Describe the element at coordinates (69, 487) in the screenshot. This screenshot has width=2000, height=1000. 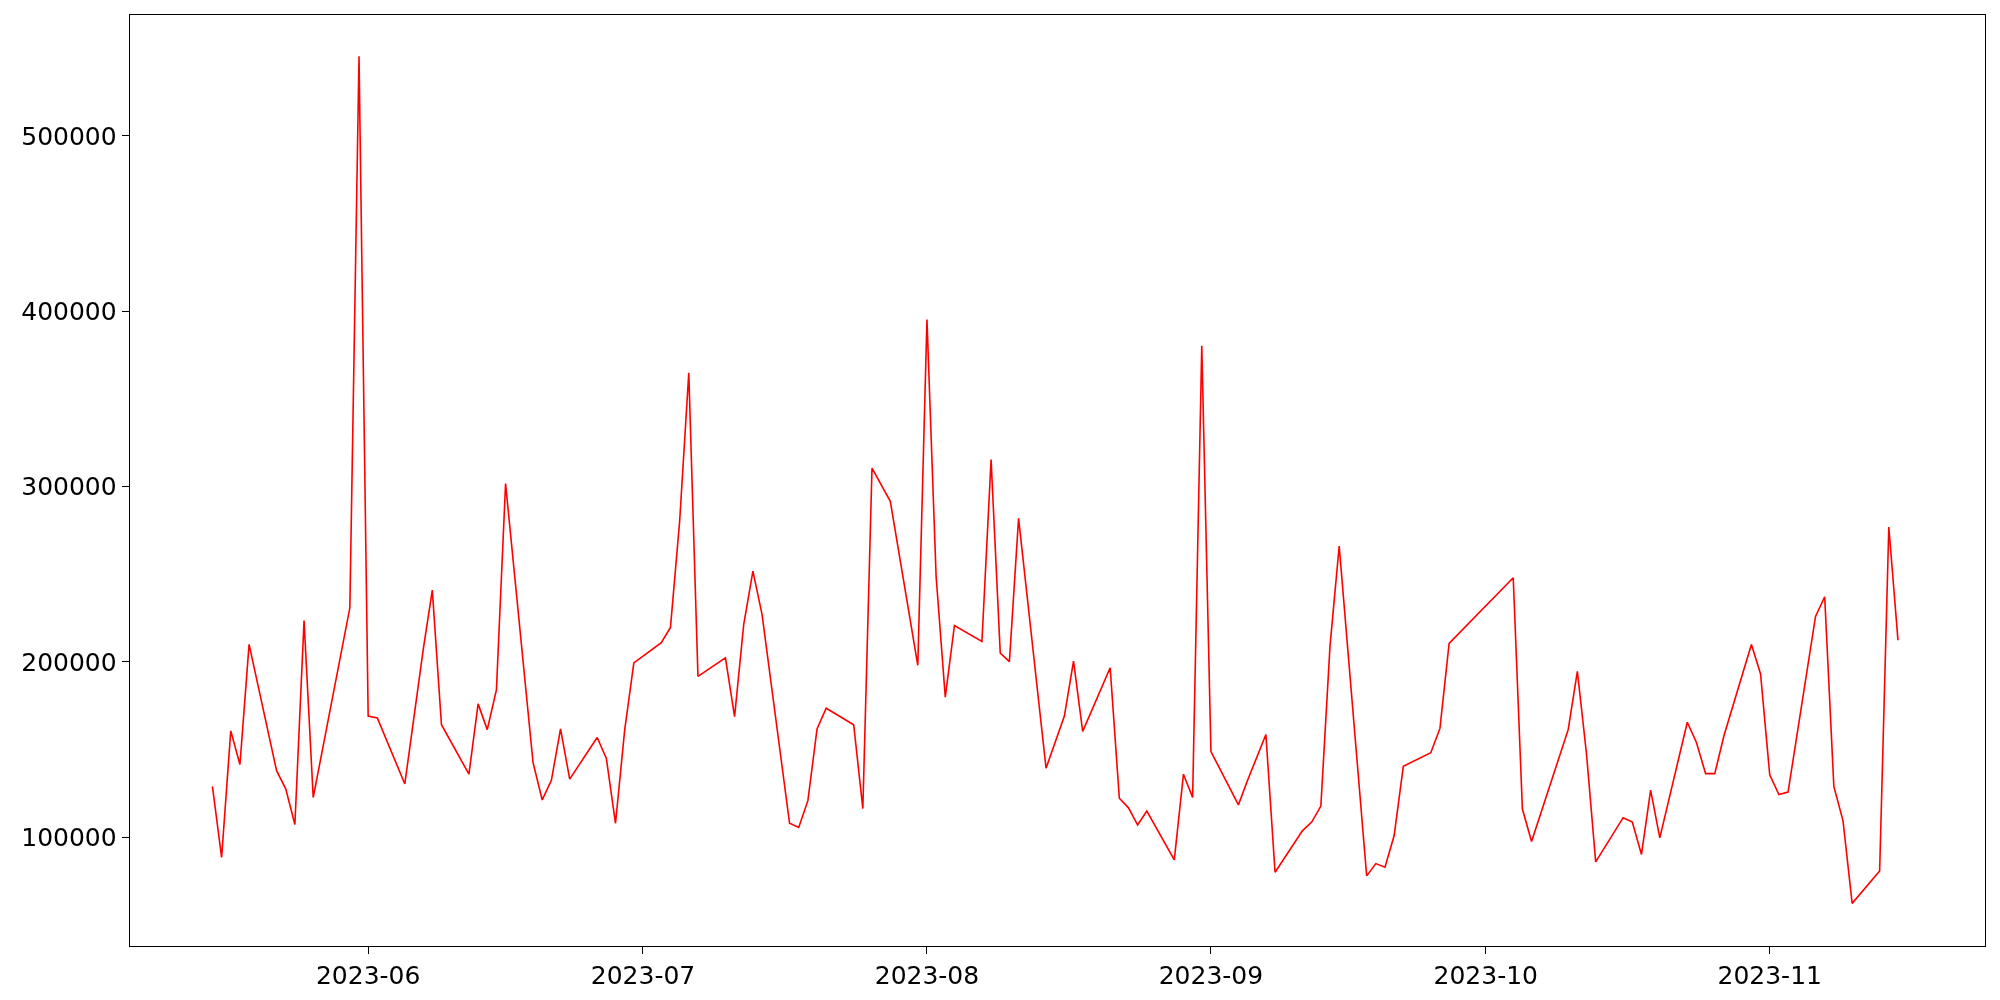
I see `y-tick-label: 300000` at that location.